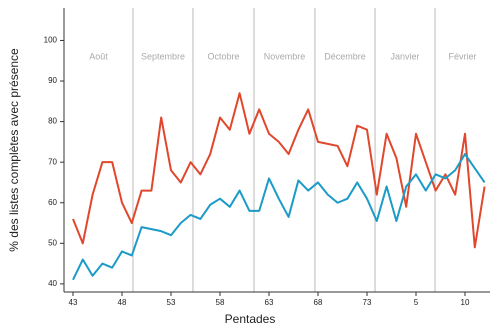 The height and width of the screenshot is (328, 501). I want to click on x-tick-label: 73, so click(367, 302).